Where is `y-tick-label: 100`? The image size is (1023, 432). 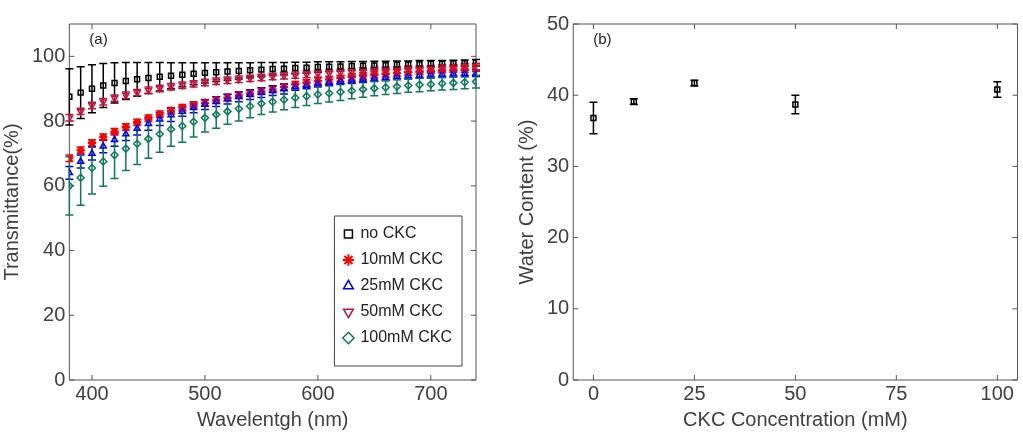 y-tick-label: 100 is located at coordinates (48, 54).